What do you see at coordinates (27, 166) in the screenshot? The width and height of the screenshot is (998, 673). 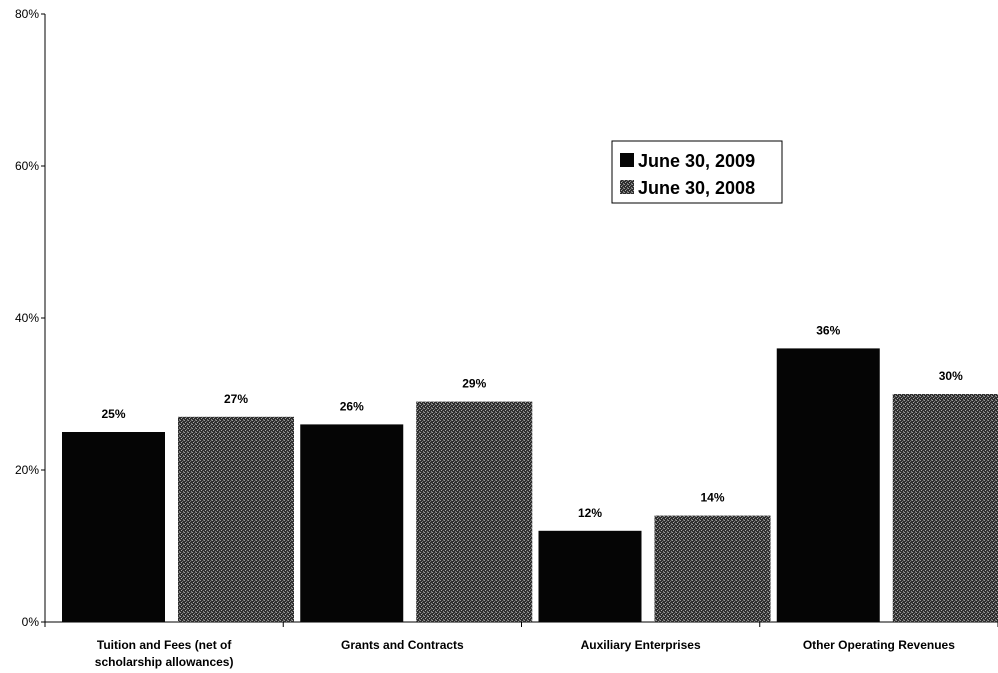 I see `y-tick-label: 60%` at bounding box center [27, 166].